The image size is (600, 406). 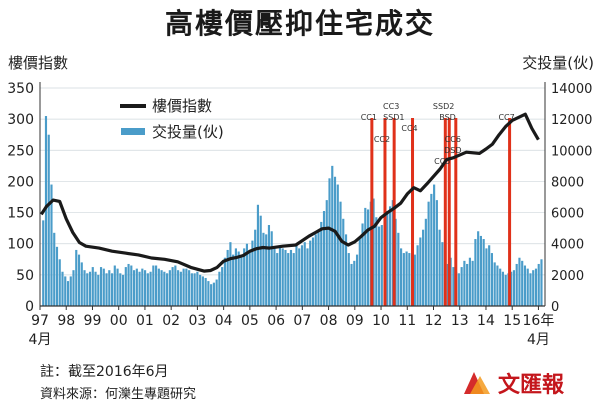 What do you see at coordinates (452, 150) in the screenshot?
I see `measure-label: DSD` at bounding box center [452, 150].